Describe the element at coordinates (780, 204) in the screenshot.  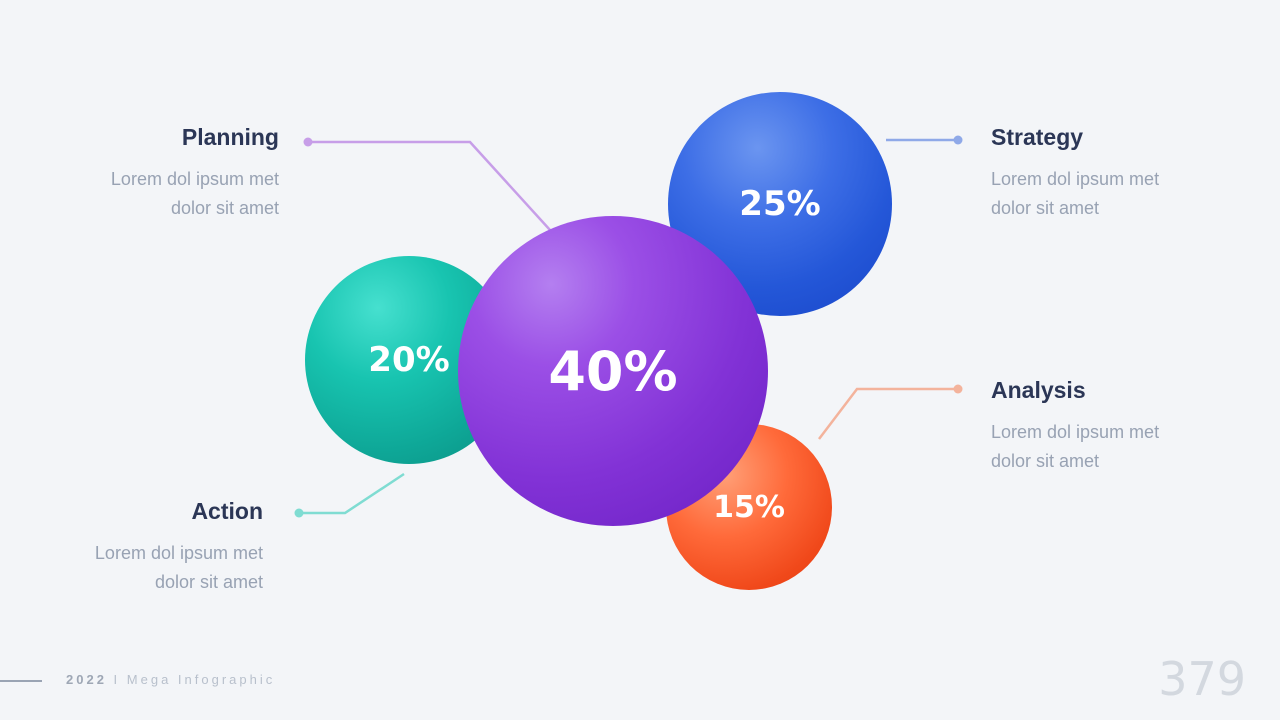
I see `strategy-value: 25%` at that location.